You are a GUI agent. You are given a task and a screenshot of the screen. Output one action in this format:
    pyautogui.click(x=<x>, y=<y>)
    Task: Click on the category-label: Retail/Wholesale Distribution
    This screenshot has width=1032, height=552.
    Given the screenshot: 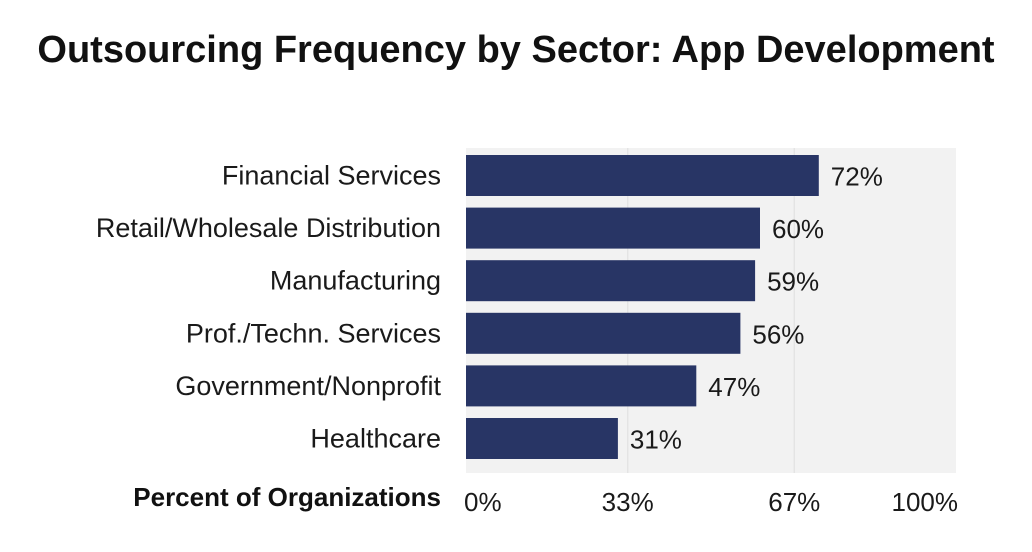 What is the action you would take?
    pyautogui.click(x=268, y=228)
    